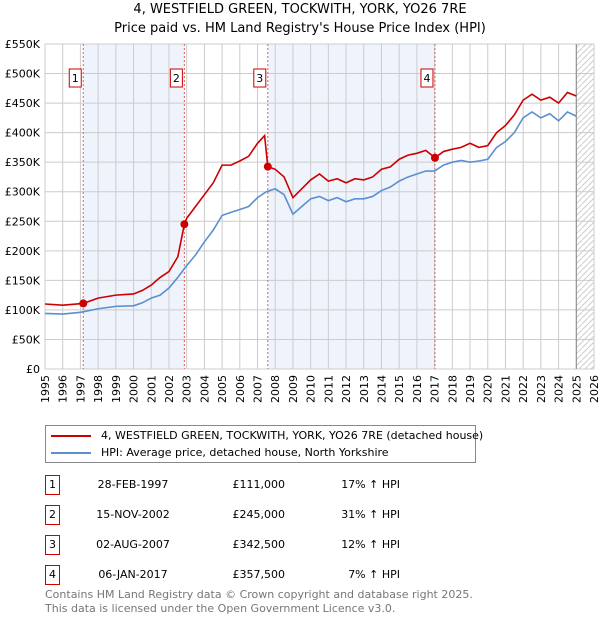 Image resolution: width=600 pixels, height=620 pixels. I want to click on sale-number: 3, so click(52, 545).